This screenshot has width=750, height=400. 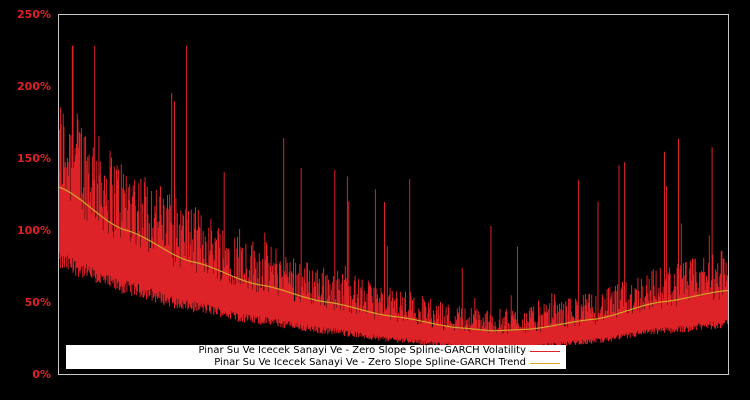 What do you see at coordinates (34, 14) in the screenshot?
I see `y-tick-label: 250%` at bounding box center [34, 14].